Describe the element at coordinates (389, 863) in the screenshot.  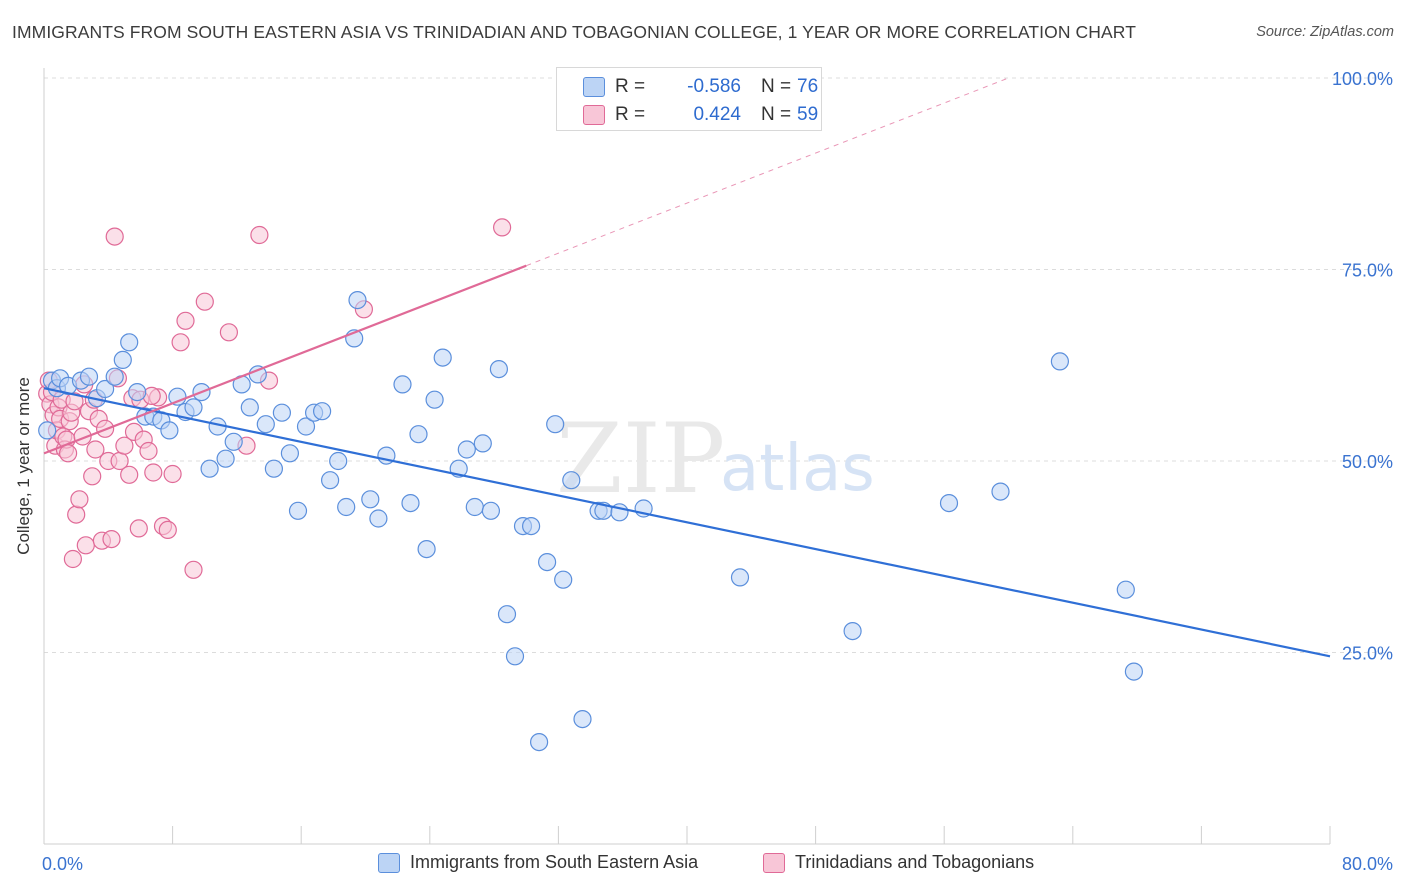
I see `bottom-legend-swatch-sea` at that location.